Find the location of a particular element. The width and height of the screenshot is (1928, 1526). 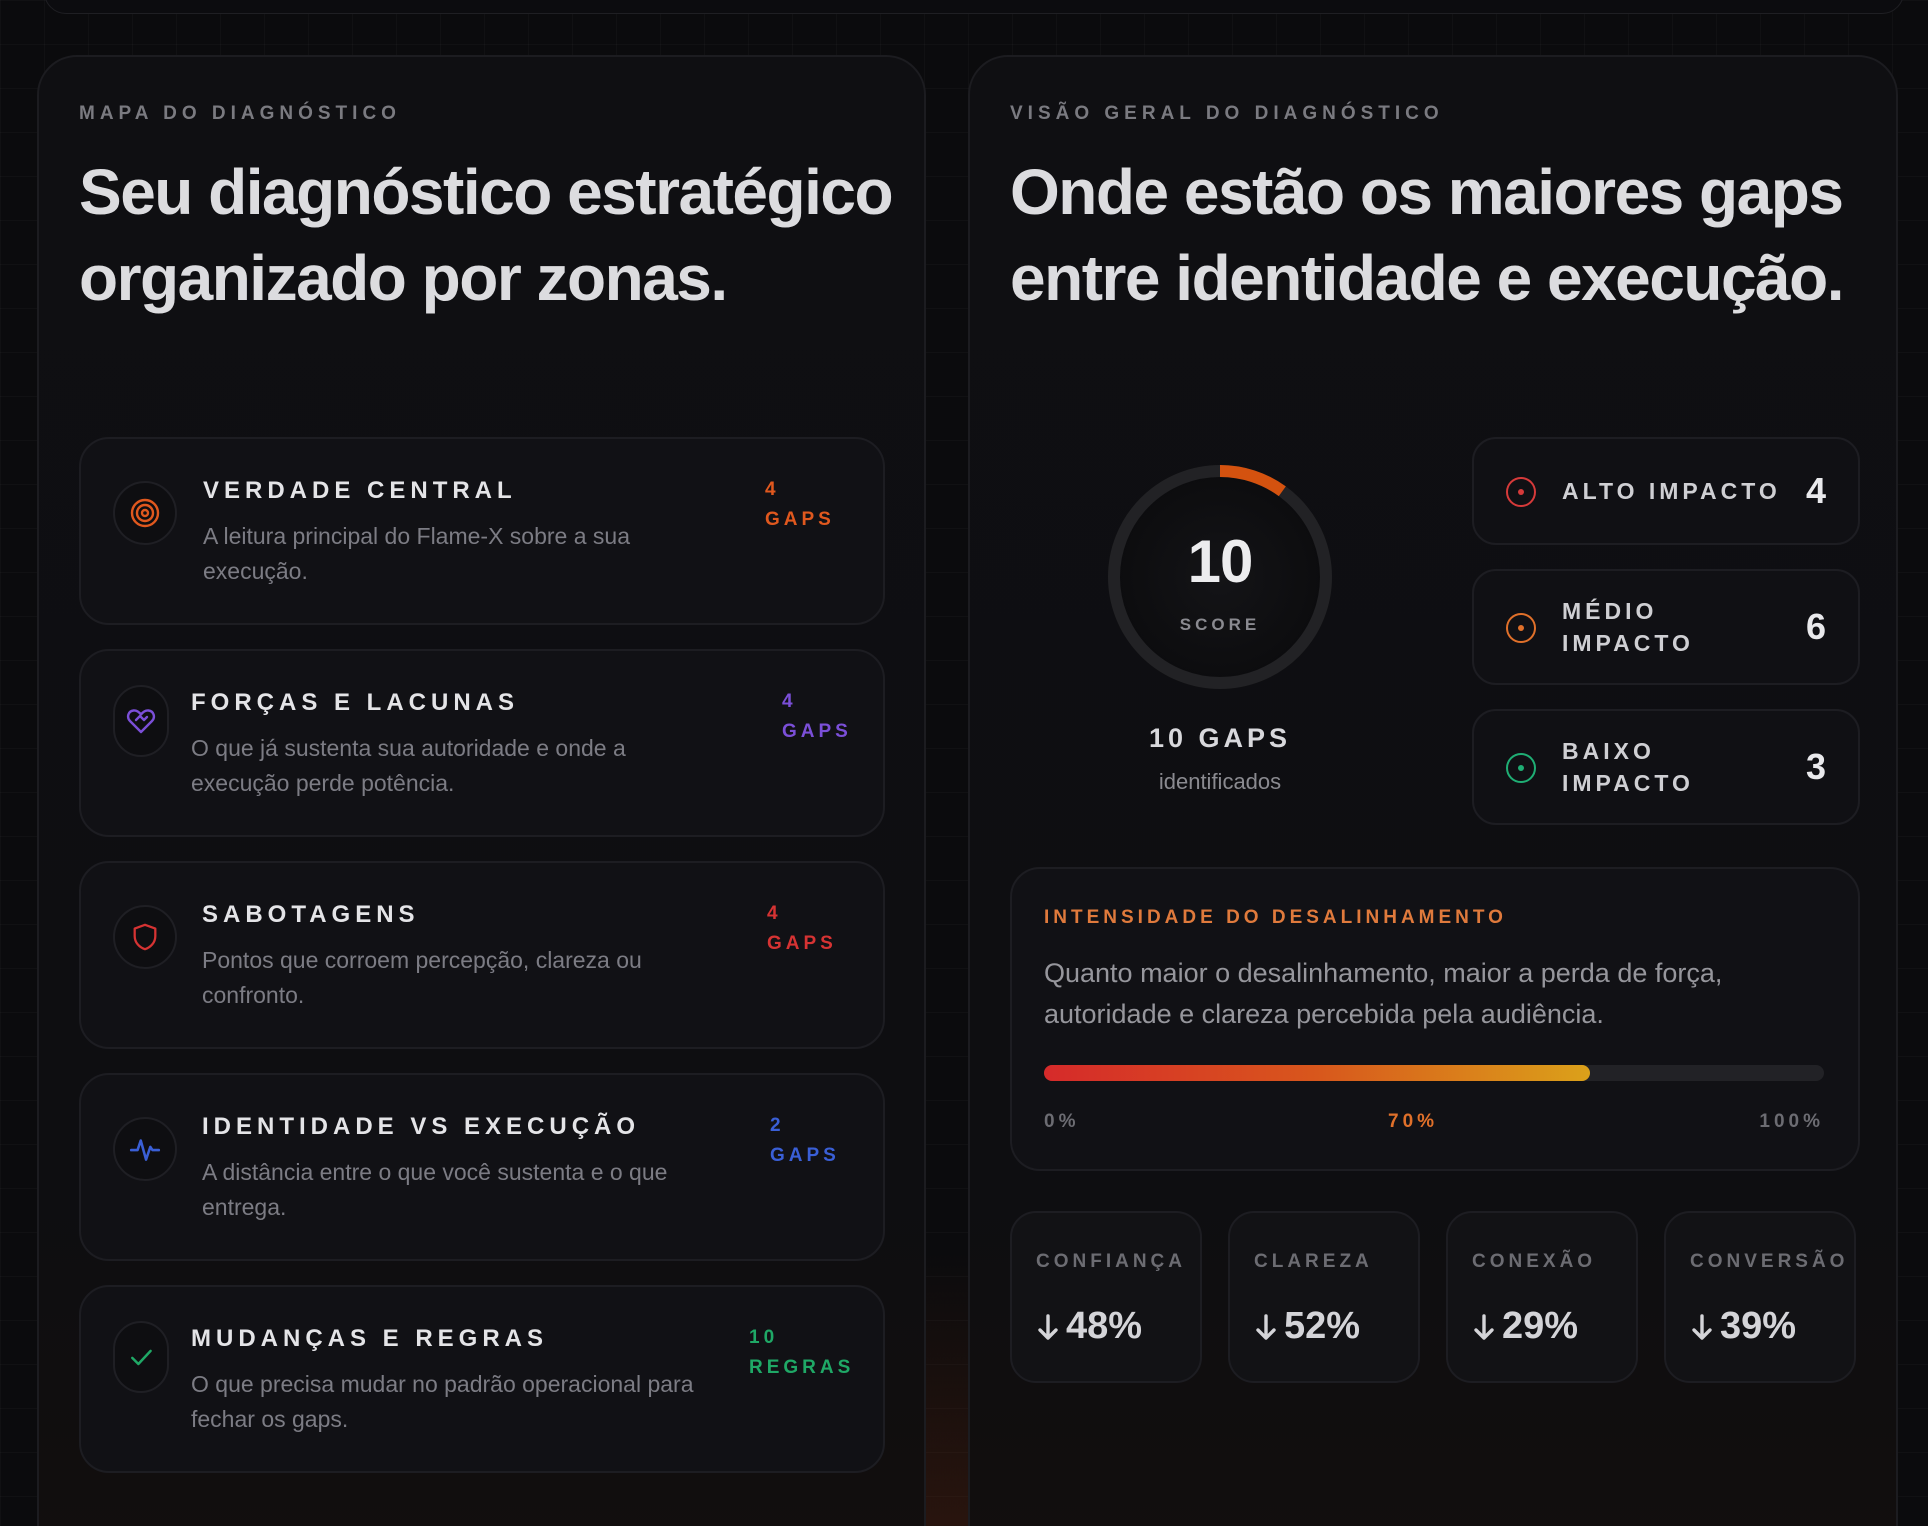

zone-count-number: 2 is located at coordinates (777, 1125).